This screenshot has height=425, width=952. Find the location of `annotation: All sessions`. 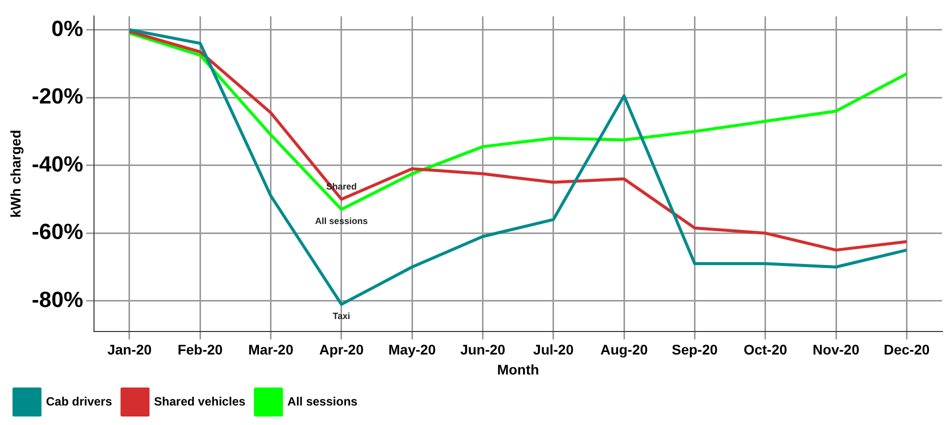

annotation: All sessions is located at coordinates (341, 221).